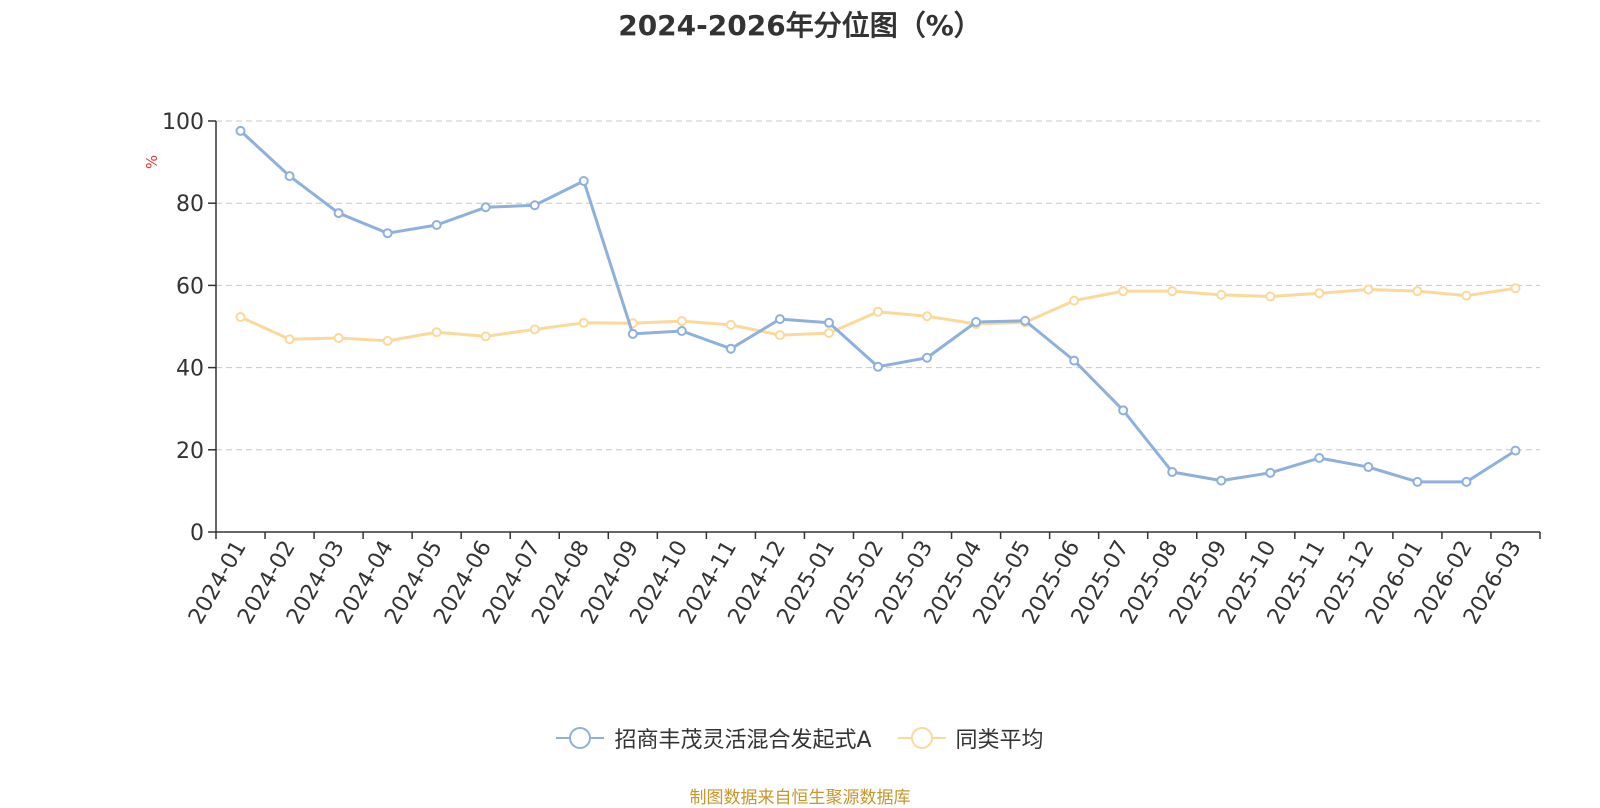 The height and width of the screenshot is (808, 1600). I want to click on legend: 招商丰茂灵活混合发起式A 同类平均, so click(800, 738).